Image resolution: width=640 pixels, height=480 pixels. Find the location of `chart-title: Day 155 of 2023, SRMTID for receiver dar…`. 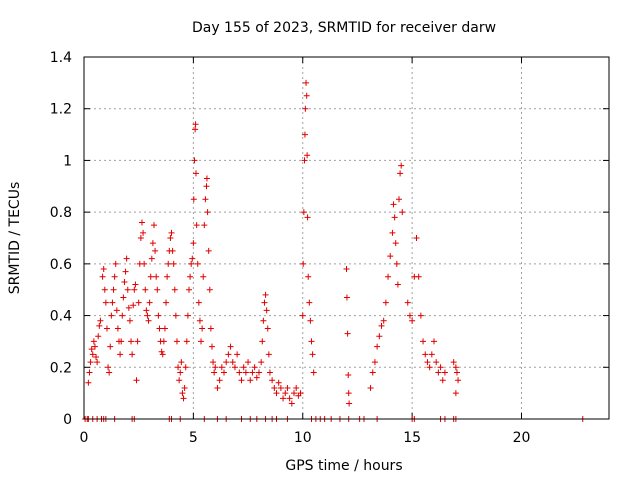

chart-title: Day 155 of 2023, SRMTID for receiver dar… is located at coordinates (344, 28).